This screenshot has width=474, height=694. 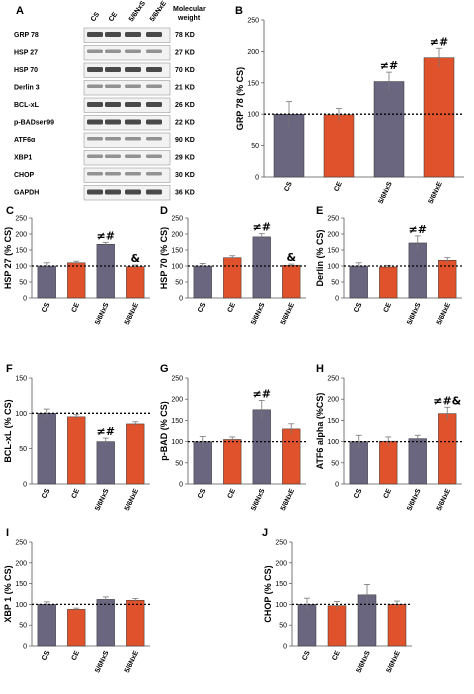 What do you see at coordinates (189, 9) in the screenshot?
I see `mw-header-line1: Molecular` at bounding box center [189, 9].